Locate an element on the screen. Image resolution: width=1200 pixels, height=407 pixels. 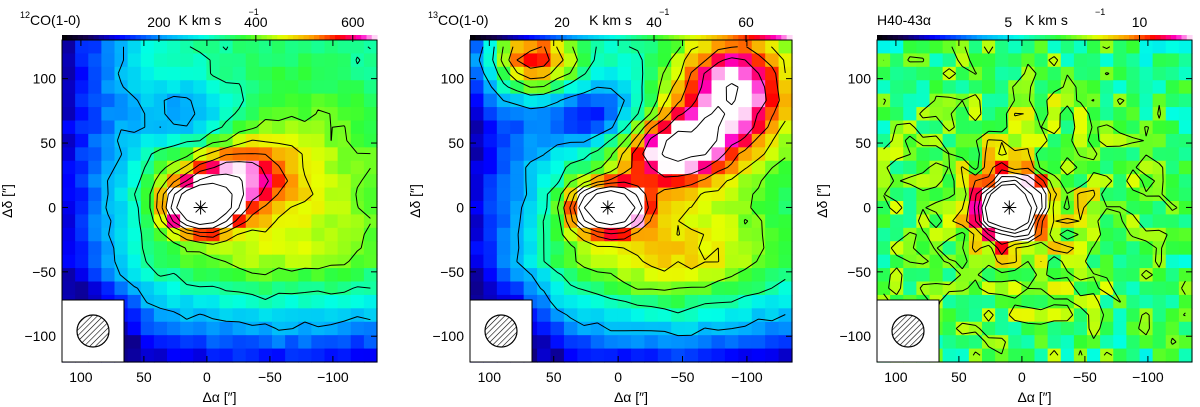
x-tick-label: −50 is located at coordinates (270, 377).